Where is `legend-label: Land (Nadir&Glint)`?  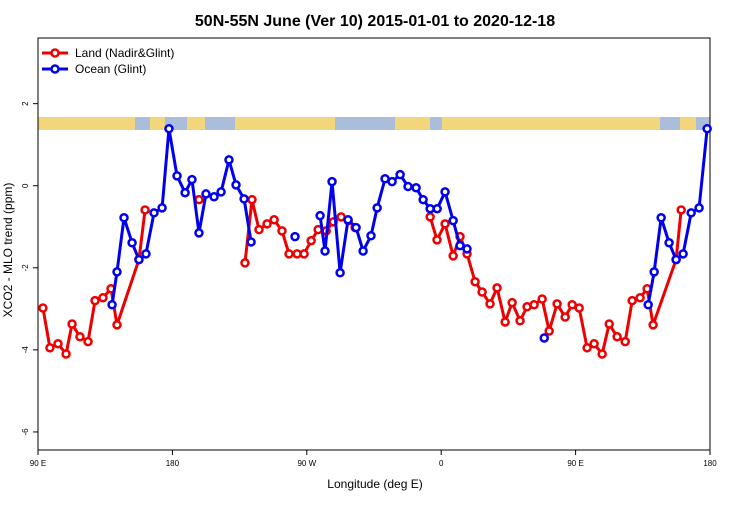 legend-label: Land (Nadir&Glint) is located at coordinates (124, 53).